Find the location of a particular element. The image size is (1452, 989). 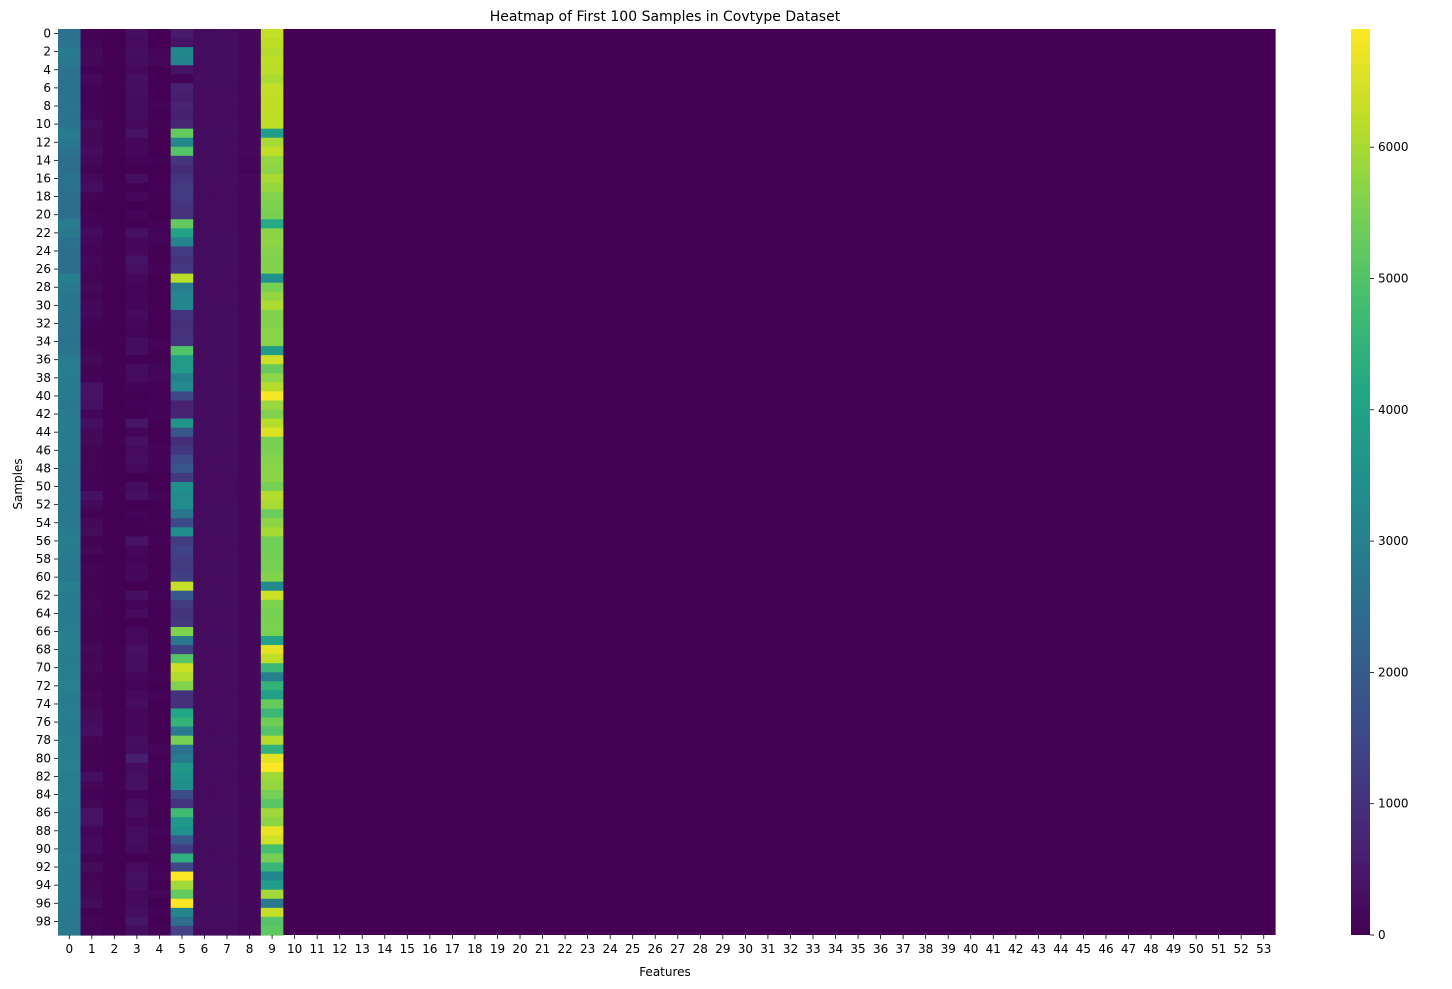

y-tick-label: 58 is located at coordinates (43, 559).